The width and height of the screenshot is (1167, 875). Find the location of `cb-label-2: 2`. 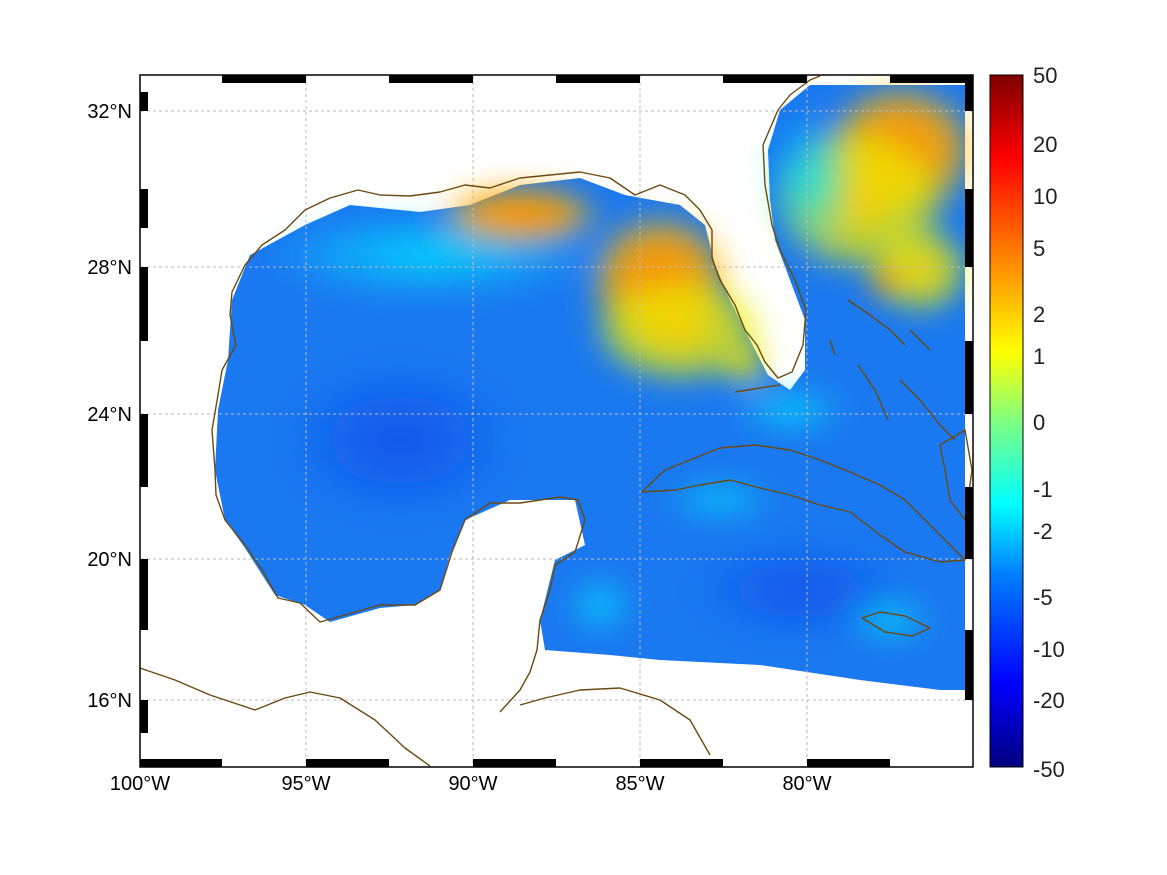

cb-label-2: 2 is located at coordinates (1039, 314).